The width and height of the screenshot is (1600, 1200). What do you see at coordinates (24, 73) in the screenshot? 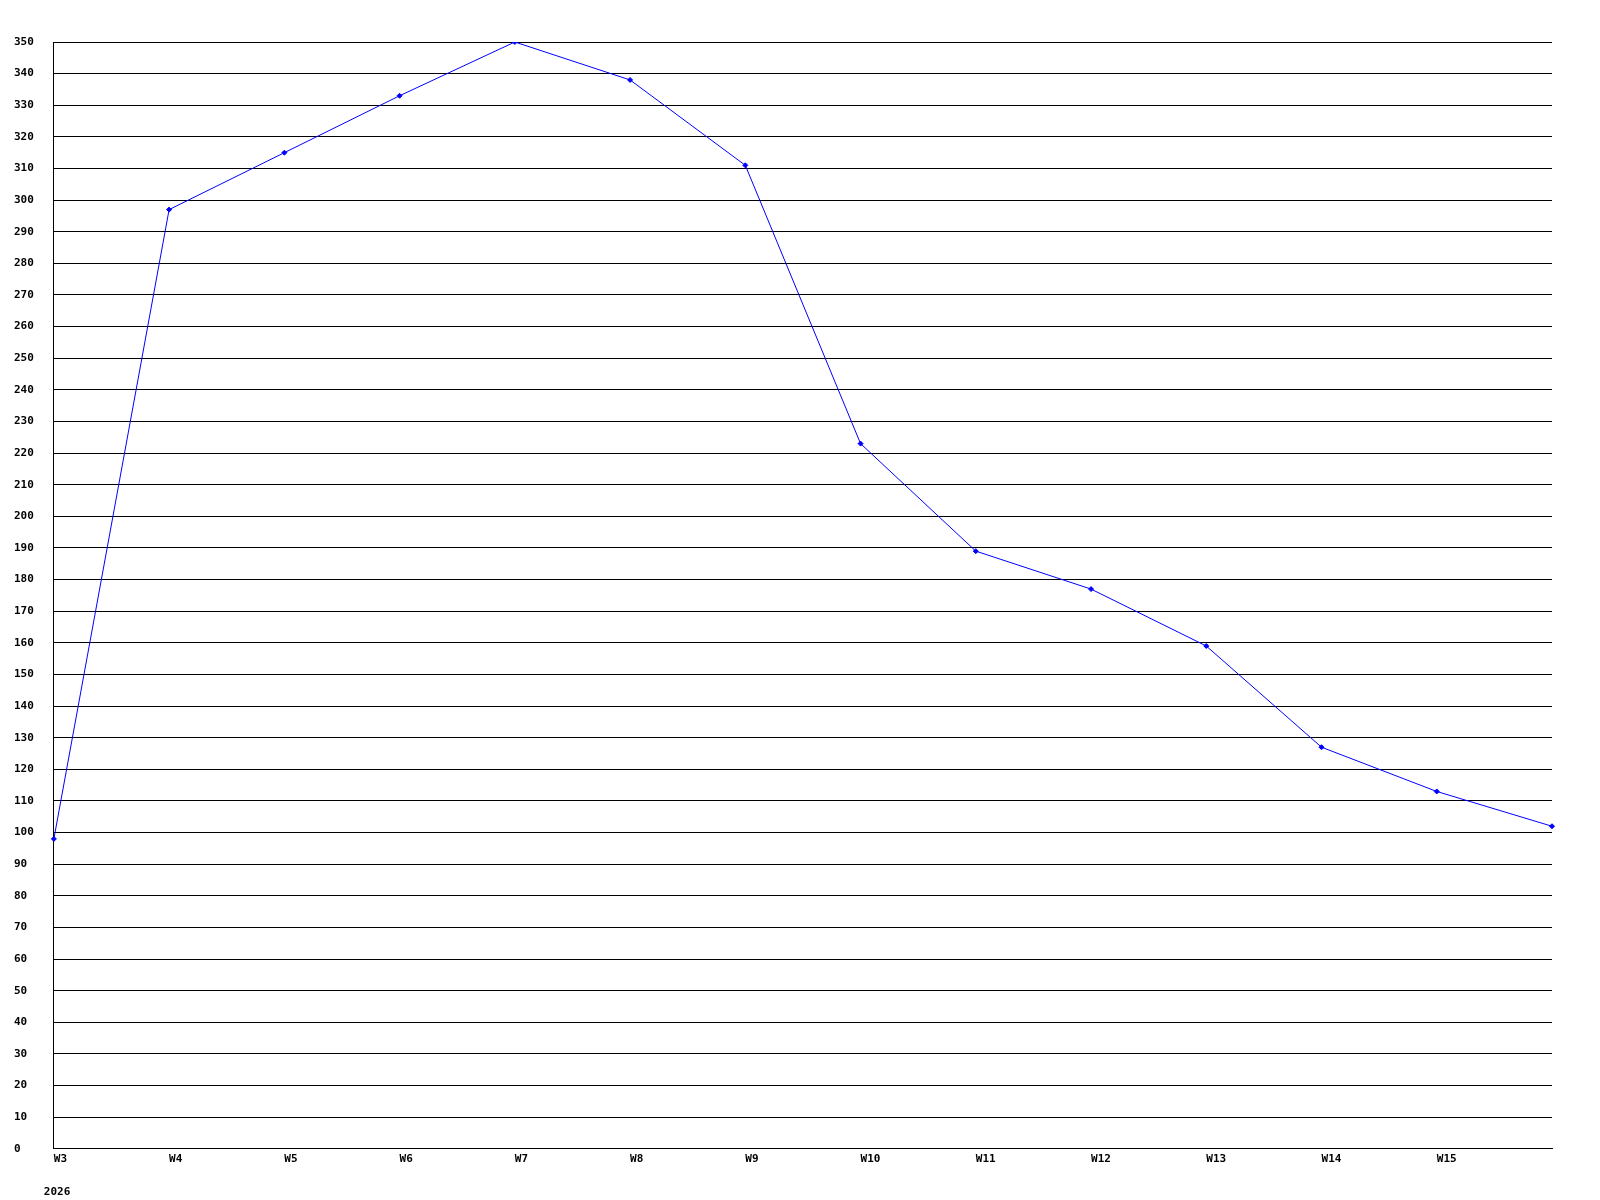
I see `y-tick-label: 340` at bounding box center [24, 73].